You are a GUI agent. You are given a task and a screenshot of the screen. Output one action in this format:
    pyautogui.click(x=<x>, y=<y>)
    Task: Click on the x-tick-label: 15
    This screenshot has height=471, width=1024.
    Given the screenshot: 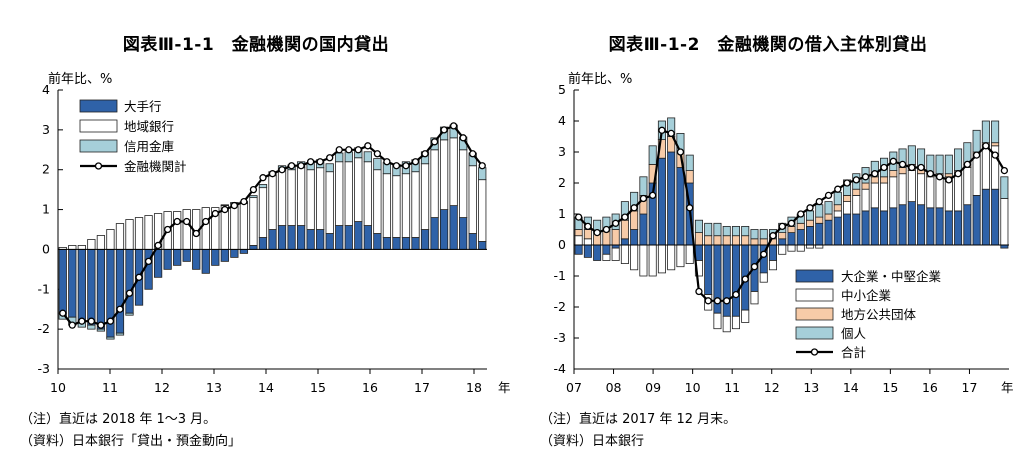 What is the action you would take?
    pyautogui.click(x=890, y=387)
    